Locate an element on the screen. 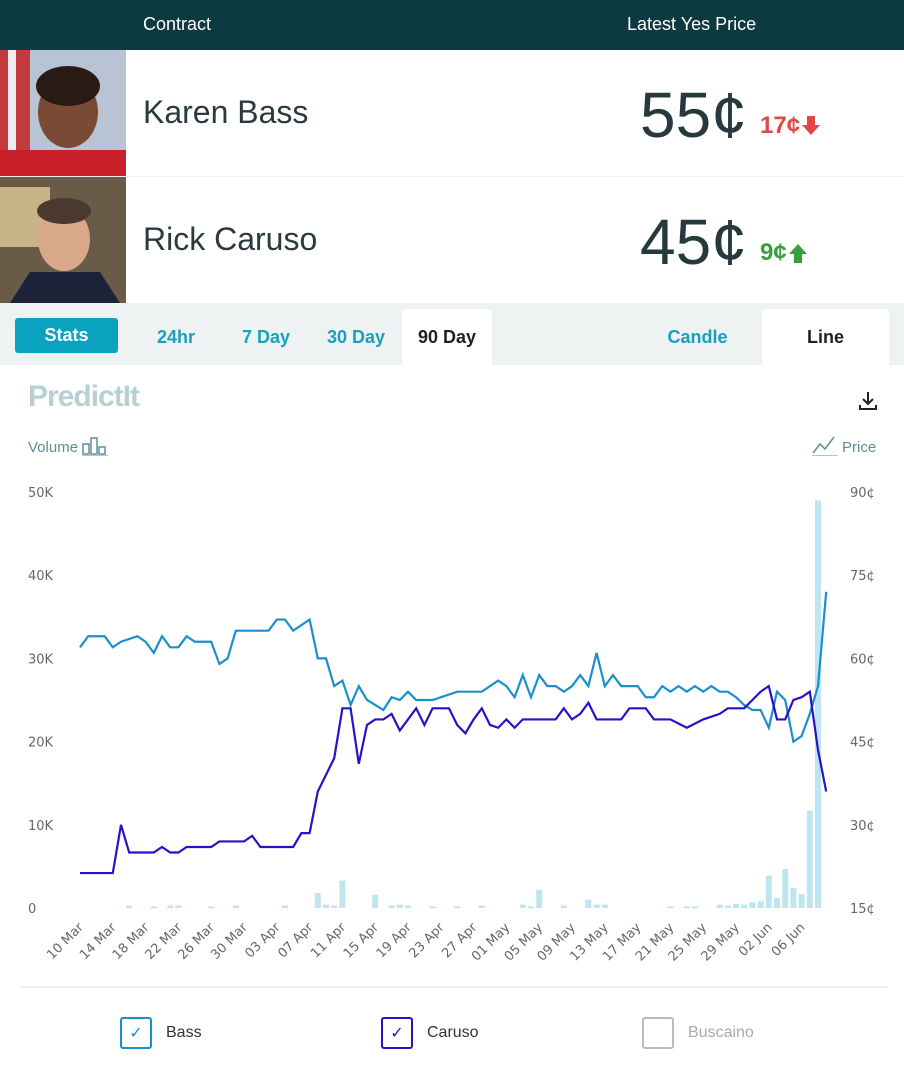 This screenshot has width=904, height=1067. series-line-bass is located at coordinates (453, 667).